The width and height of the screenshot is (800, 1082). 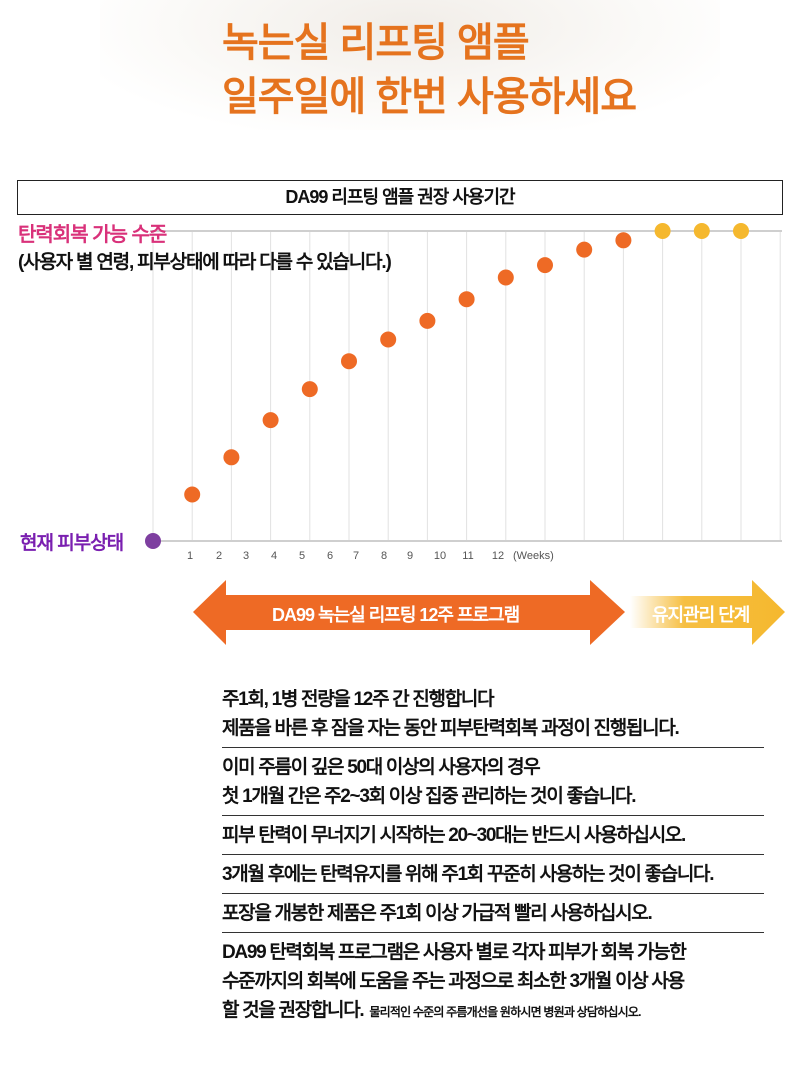 I want to click on note-line: DA99 탄력회복 프로그램은 사용자 별로 각자 피부가 회복 가능한, so click(x=454, y=952).